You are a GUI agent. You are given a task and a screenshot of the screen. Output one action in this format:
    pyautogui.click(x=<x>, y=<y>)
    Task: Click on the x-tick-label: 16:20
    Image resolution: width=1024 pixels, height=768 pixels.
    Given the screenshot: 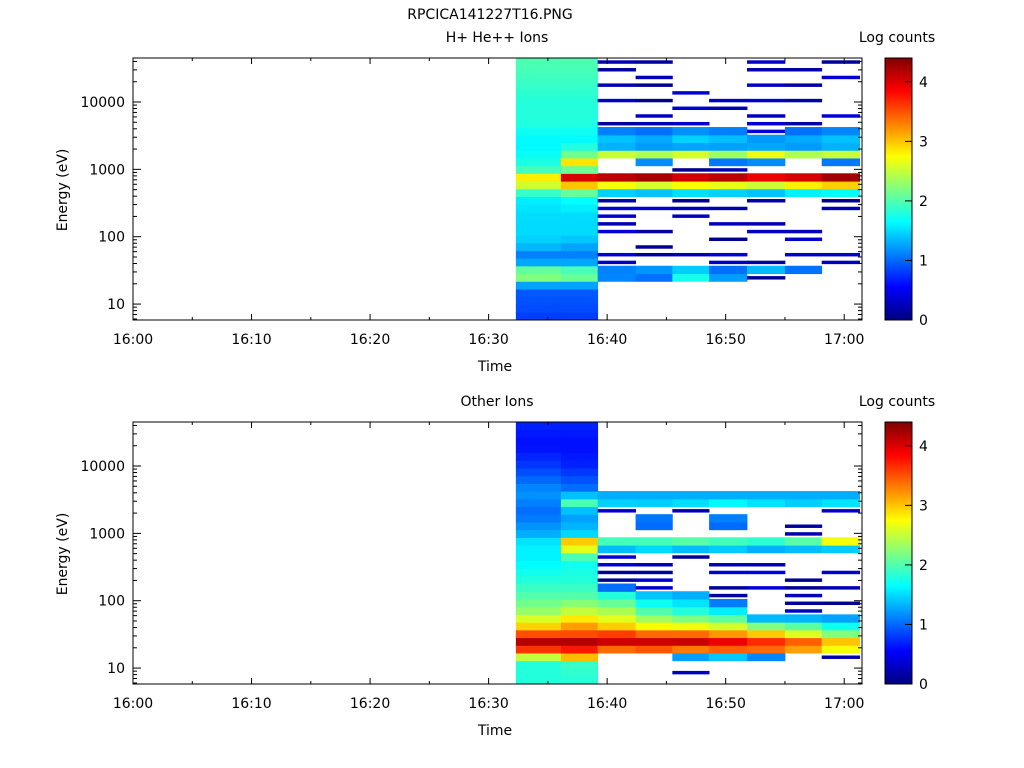 What is the action you would take?
    pyautogui.click(x=370, y=704)
    